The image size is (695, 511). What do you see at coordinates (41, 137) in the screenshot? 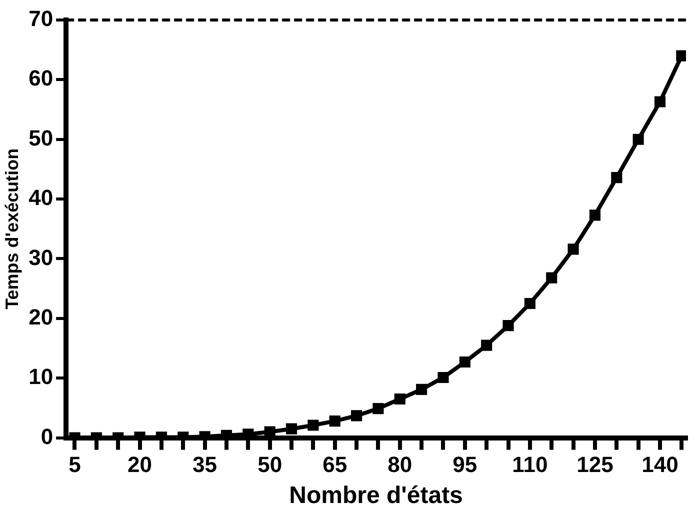
I see `y-tick-label: 50` at bounding box center [41, 137].